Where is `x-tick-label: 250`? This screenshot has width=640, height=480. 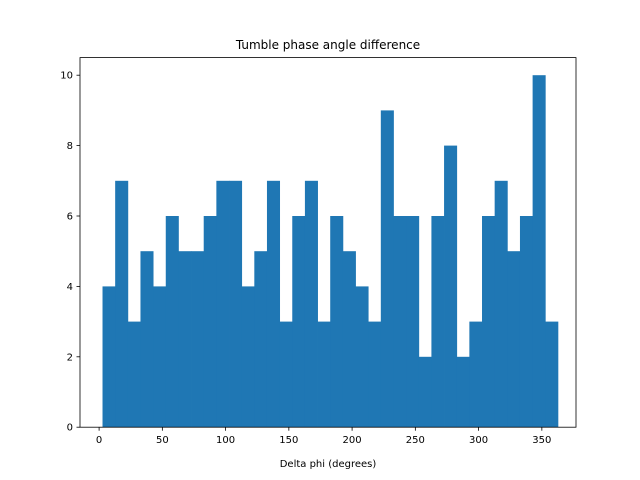
x-tick-label: 250 is located at coordinates (415, 440).